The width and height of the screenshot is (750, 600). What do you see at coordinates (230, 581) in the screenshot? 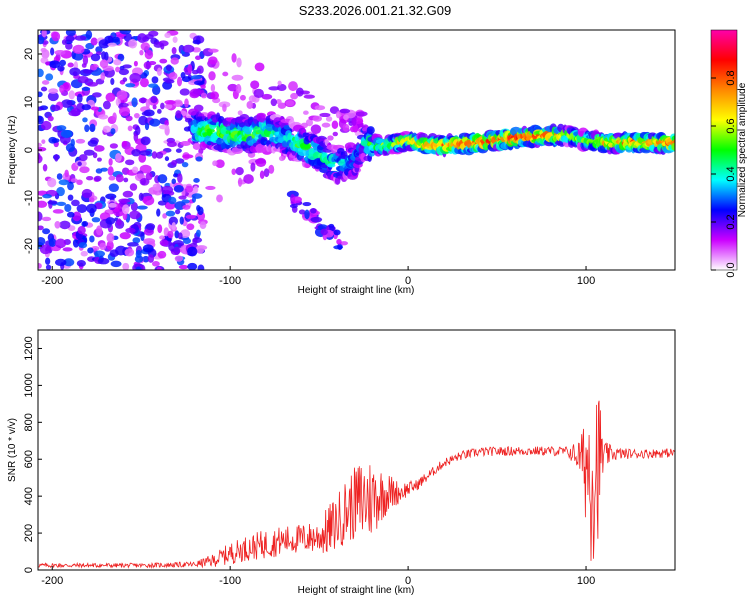
I see `bottom-x-tick-label: -100` at bounding box center [230, 581].